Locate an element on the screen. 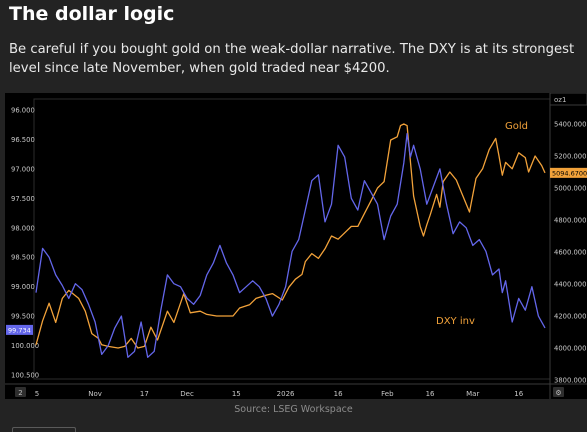 The height and width of the screenshot is (432, 587). settings-icon: ⚙ is located at coordinates (558, 393).